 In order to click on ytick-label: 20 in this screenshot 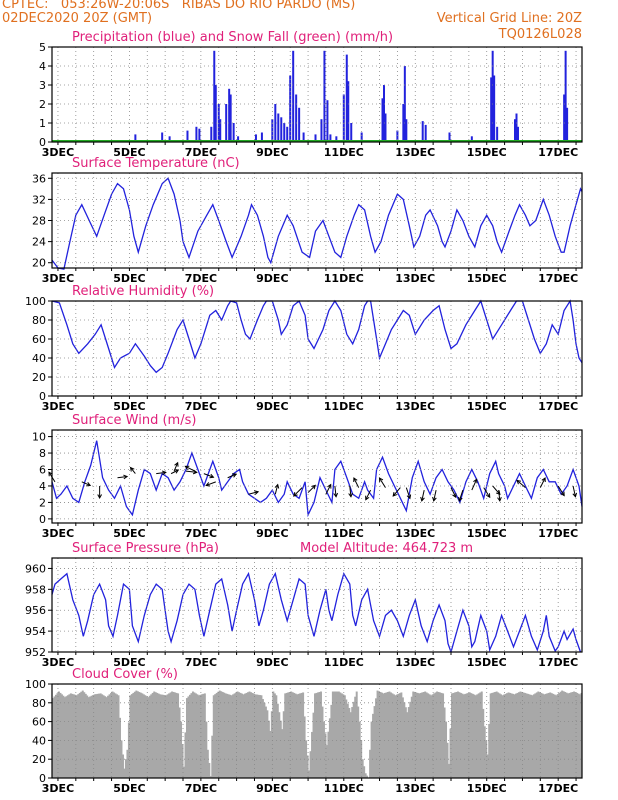, I will do `click(39, 759)`.